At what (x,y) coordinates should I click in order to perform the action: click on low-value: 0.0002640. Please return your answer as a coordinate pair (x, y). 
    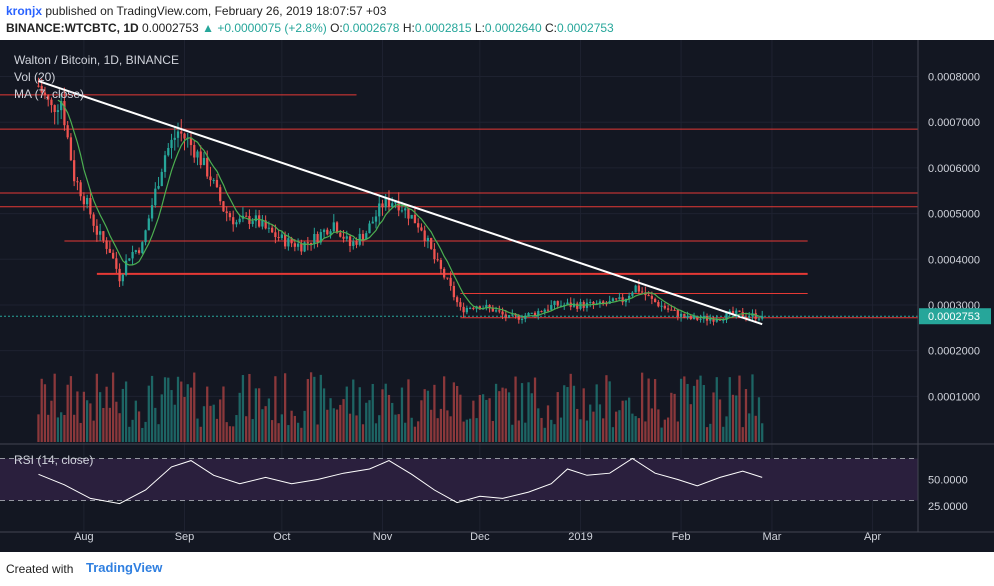
    Looking at the image, I should click on (513, 28).